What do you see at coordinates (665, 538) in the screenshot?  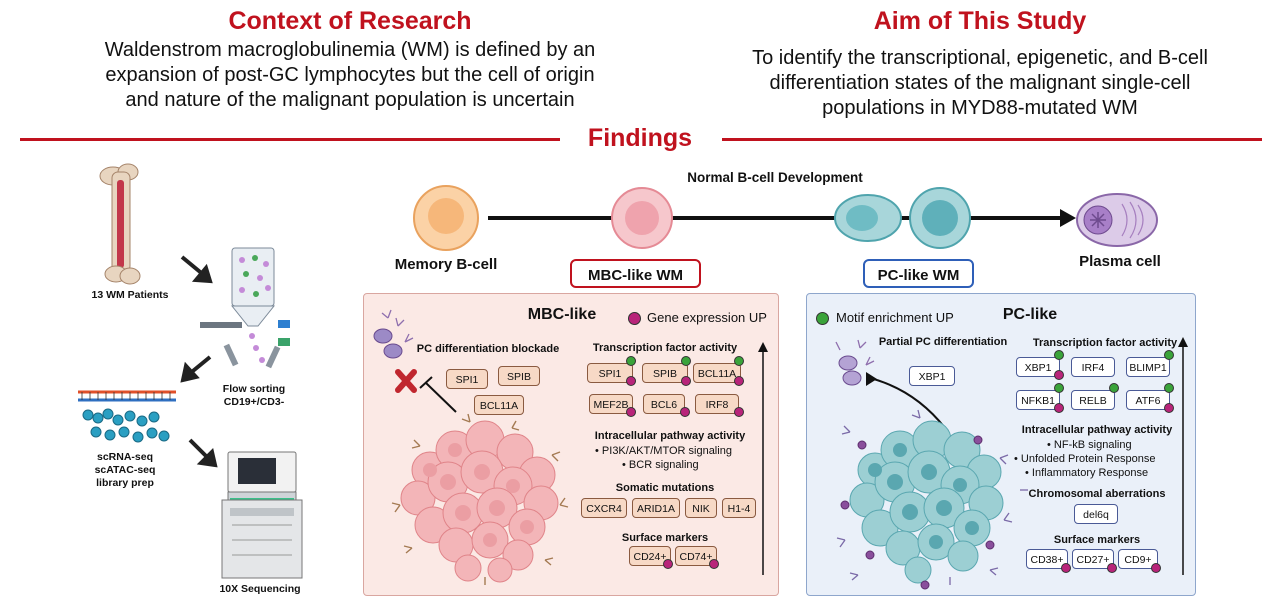 I see `mbc-surface-title: Surface markers` at bounding box center [665, 538].